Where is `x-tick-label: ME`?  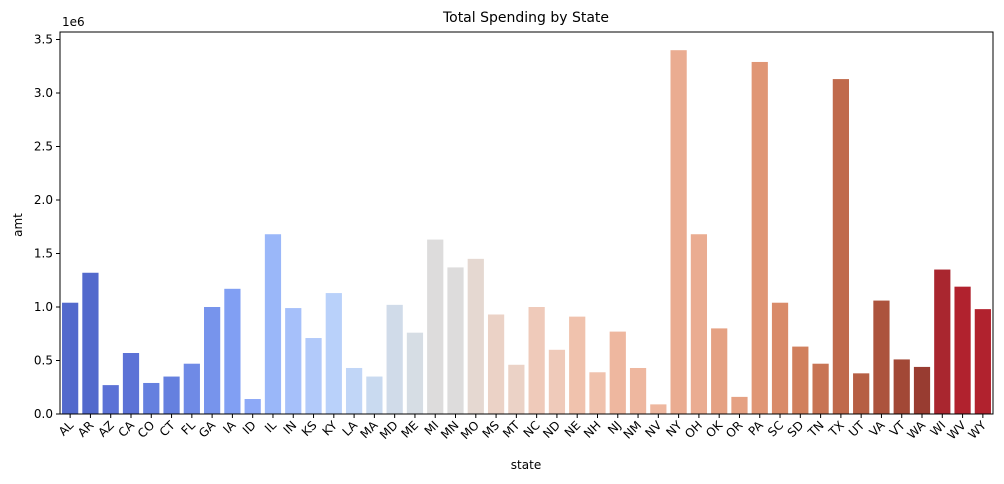
x-tick-label: ME is located at coordinates (409, 429).